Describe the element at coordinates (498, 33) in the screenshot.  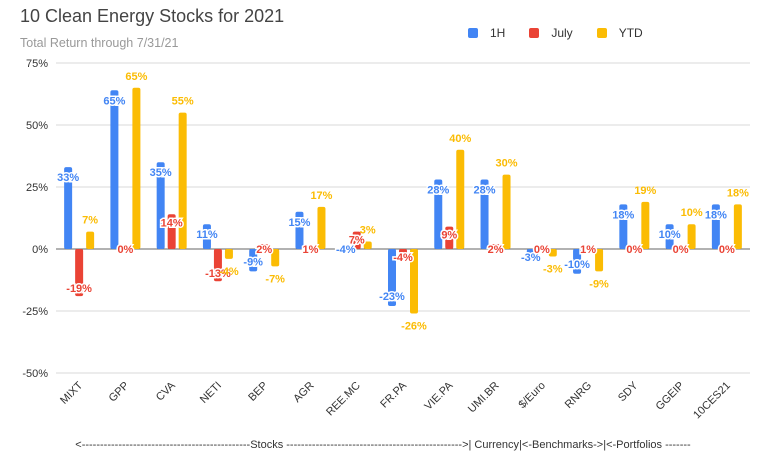
I see `legend-label-1h: 1H` at that location.